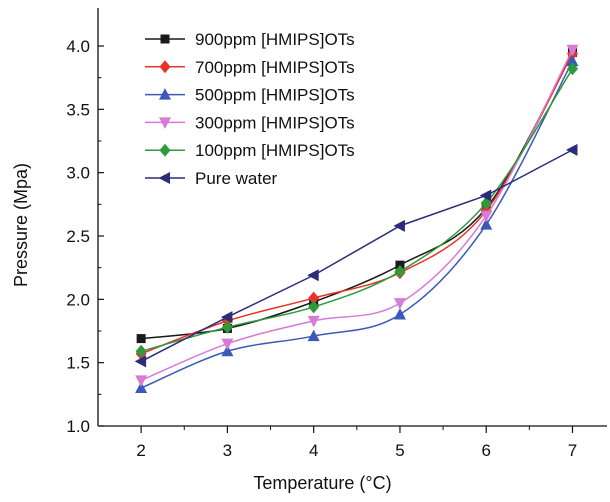 The height and width of the screenshot is (502, 610). What do you see at coordinates (275, 150) in the screenshot?
I see `legend-label: 100ppm [HMIPS]OTs` at bounding box center [275, 150].